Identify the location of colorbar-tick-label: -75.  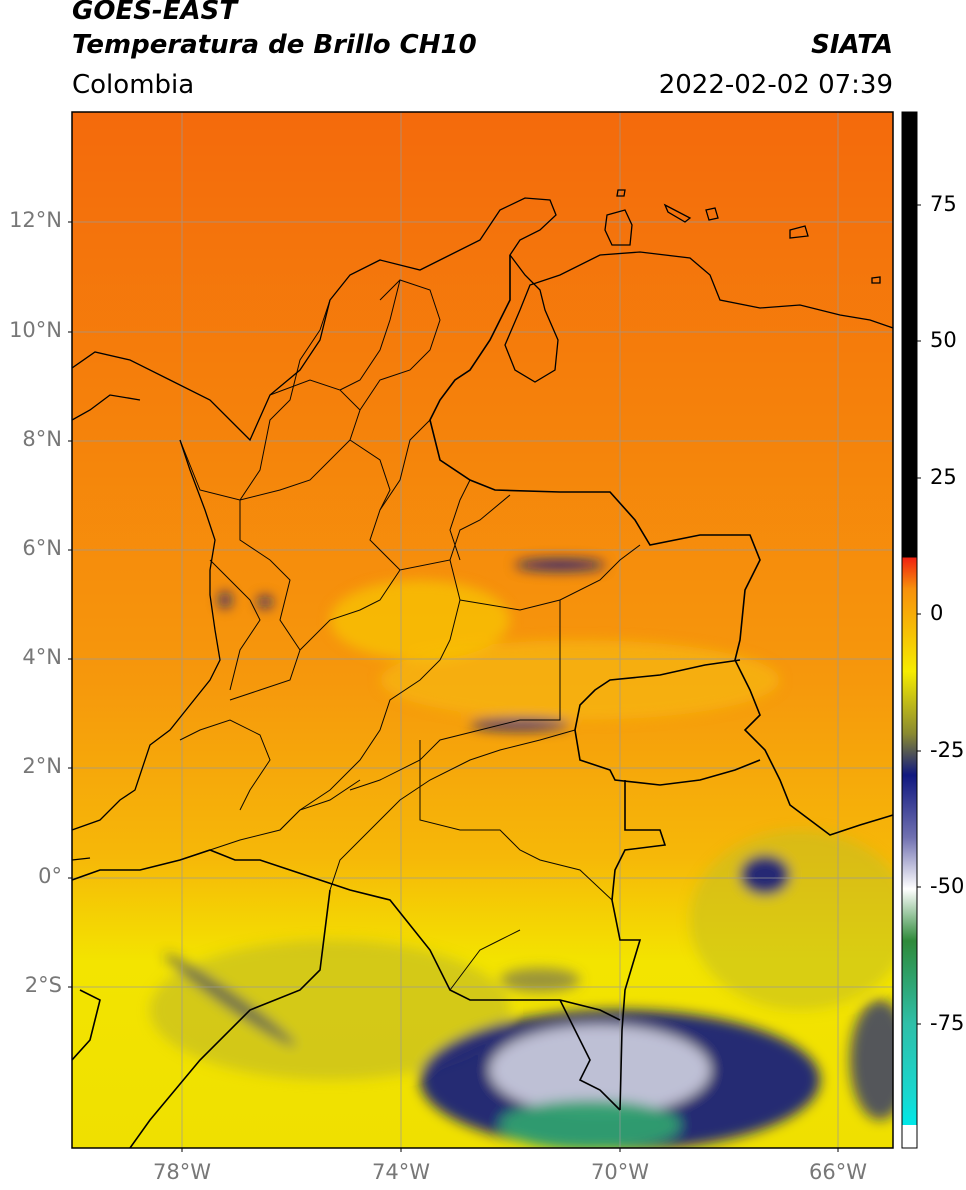
(947, 1023).